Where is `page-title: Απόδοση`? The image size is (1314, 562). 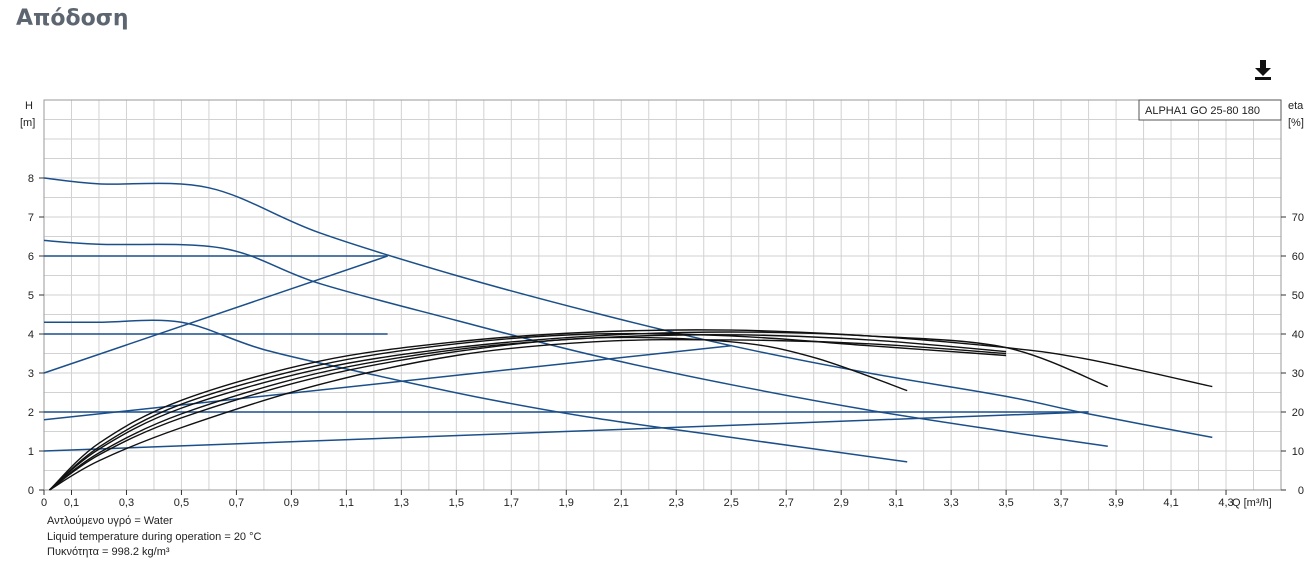 page-title: Απόδοση is located at coordinates (72, 18).